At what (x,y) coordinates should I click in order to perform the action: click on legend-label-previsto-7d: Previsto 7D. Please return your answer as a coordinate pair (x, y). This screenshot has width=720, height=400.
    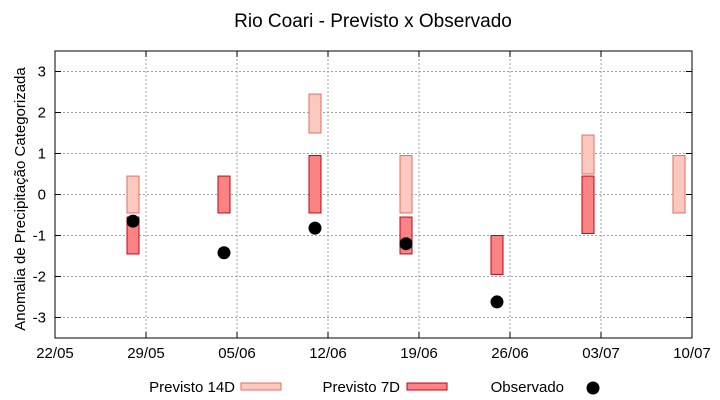
    Looking at the image, I should click on (361, 387).